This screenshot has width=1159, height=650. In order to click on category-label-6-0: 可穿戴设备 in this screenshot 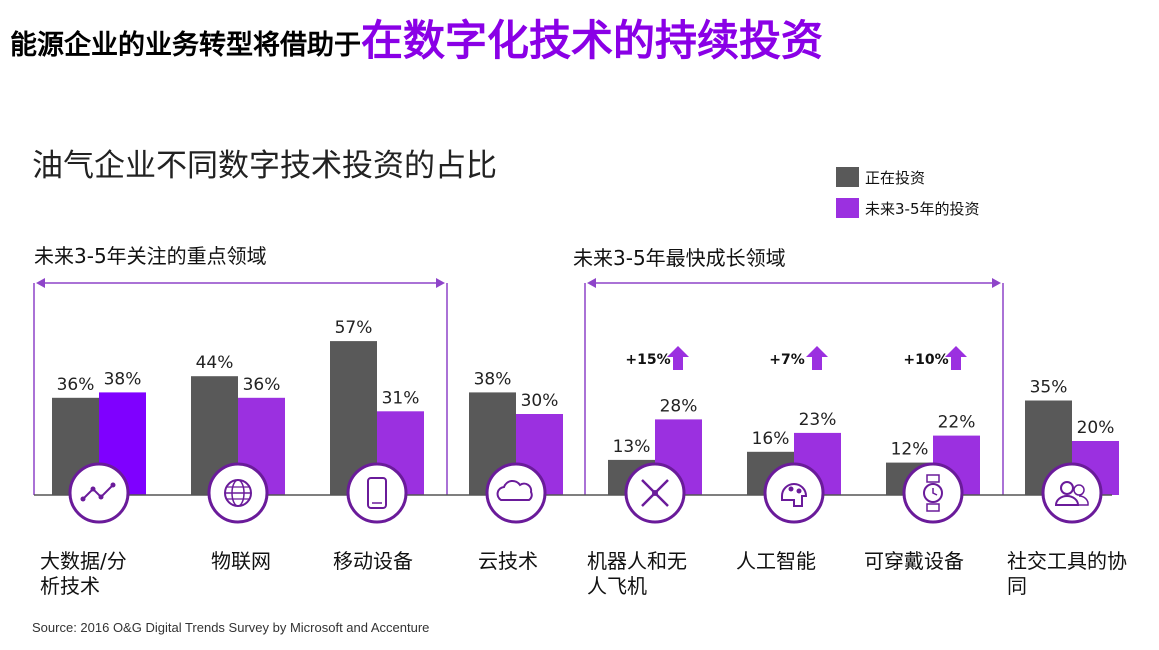, I will do `click(914, 561)`.